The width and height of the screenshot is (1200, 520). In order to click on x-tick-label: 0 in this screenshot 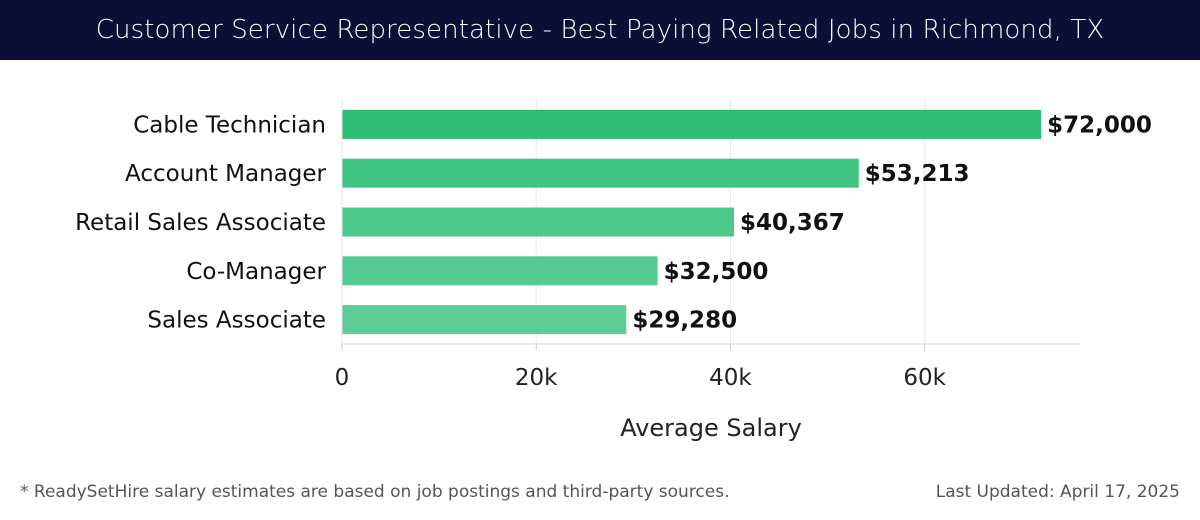, I will do `click(342, 378)`.